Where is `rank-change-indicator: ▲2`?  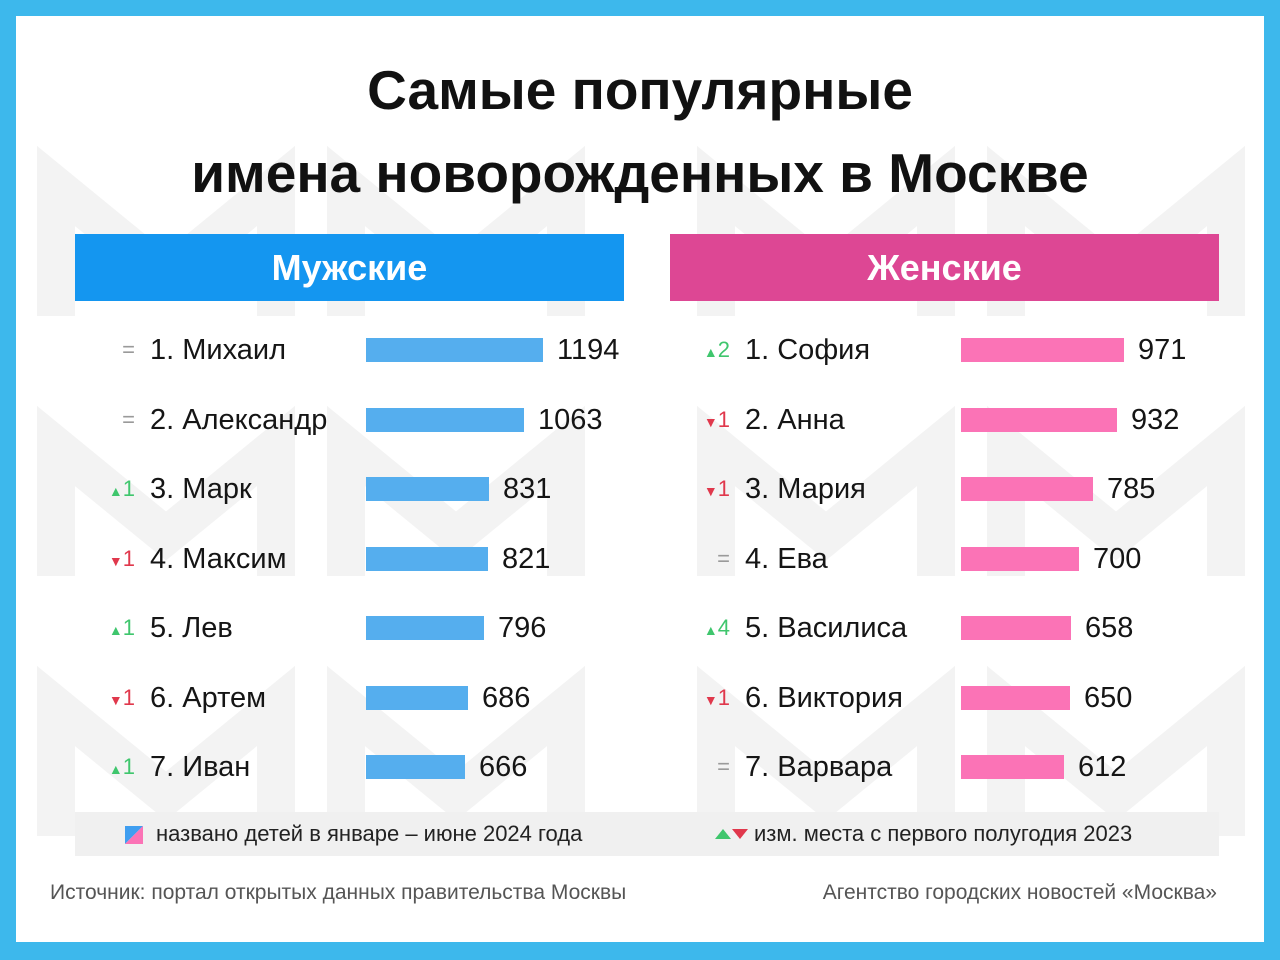
rank-change-indicator: ▲2 is located at coordinates (700, 351).